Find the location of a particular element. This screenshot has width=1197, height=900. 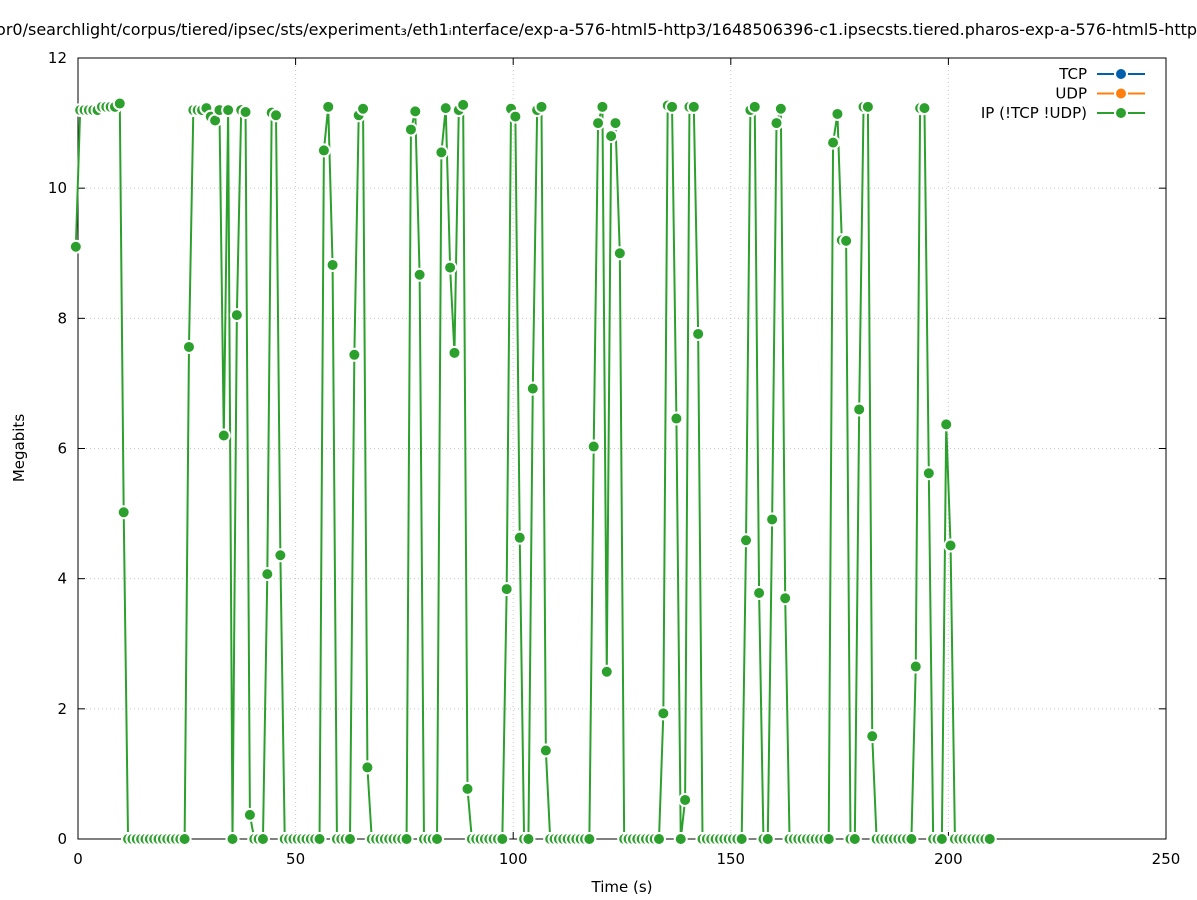

legend-label: IP (!TCP !UDP) is located at coordinates (1034, 113).